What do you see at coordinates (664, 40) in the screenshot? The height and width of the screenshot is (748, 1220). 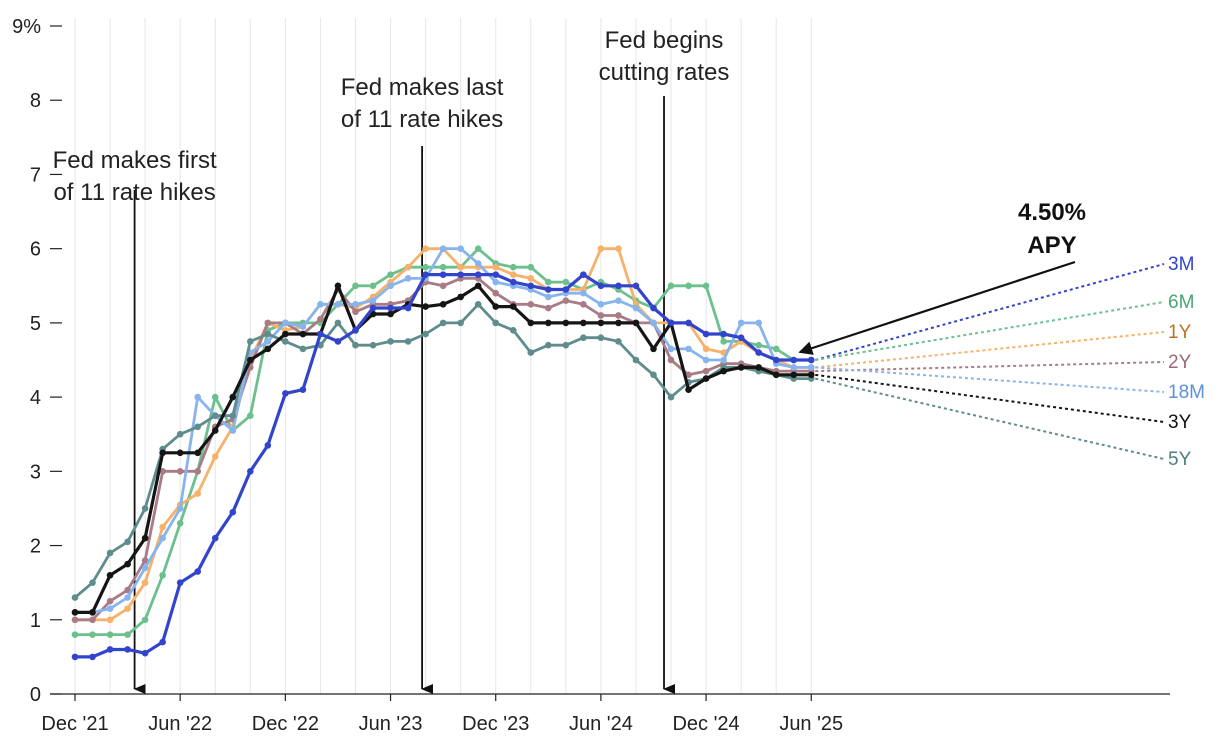 I see `annotation-text-cutting: Fed begins` at bounding box center [664, 40].